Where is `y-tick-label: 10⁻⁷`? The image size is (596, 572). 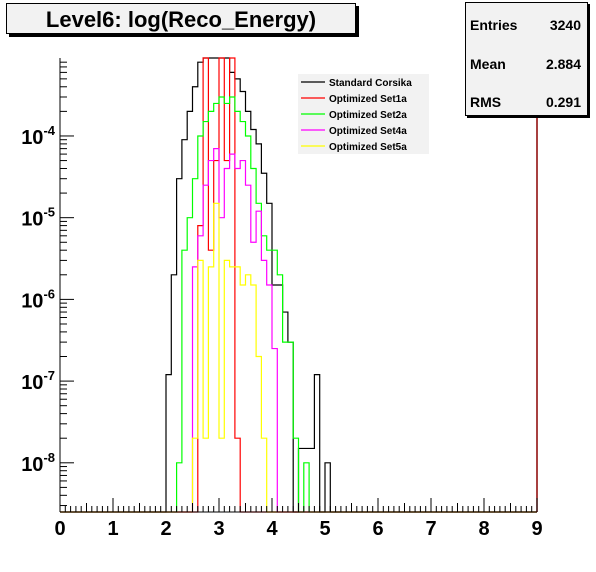
y-tick-label: 10⁻⁷ is located at coordinates (38, 381).